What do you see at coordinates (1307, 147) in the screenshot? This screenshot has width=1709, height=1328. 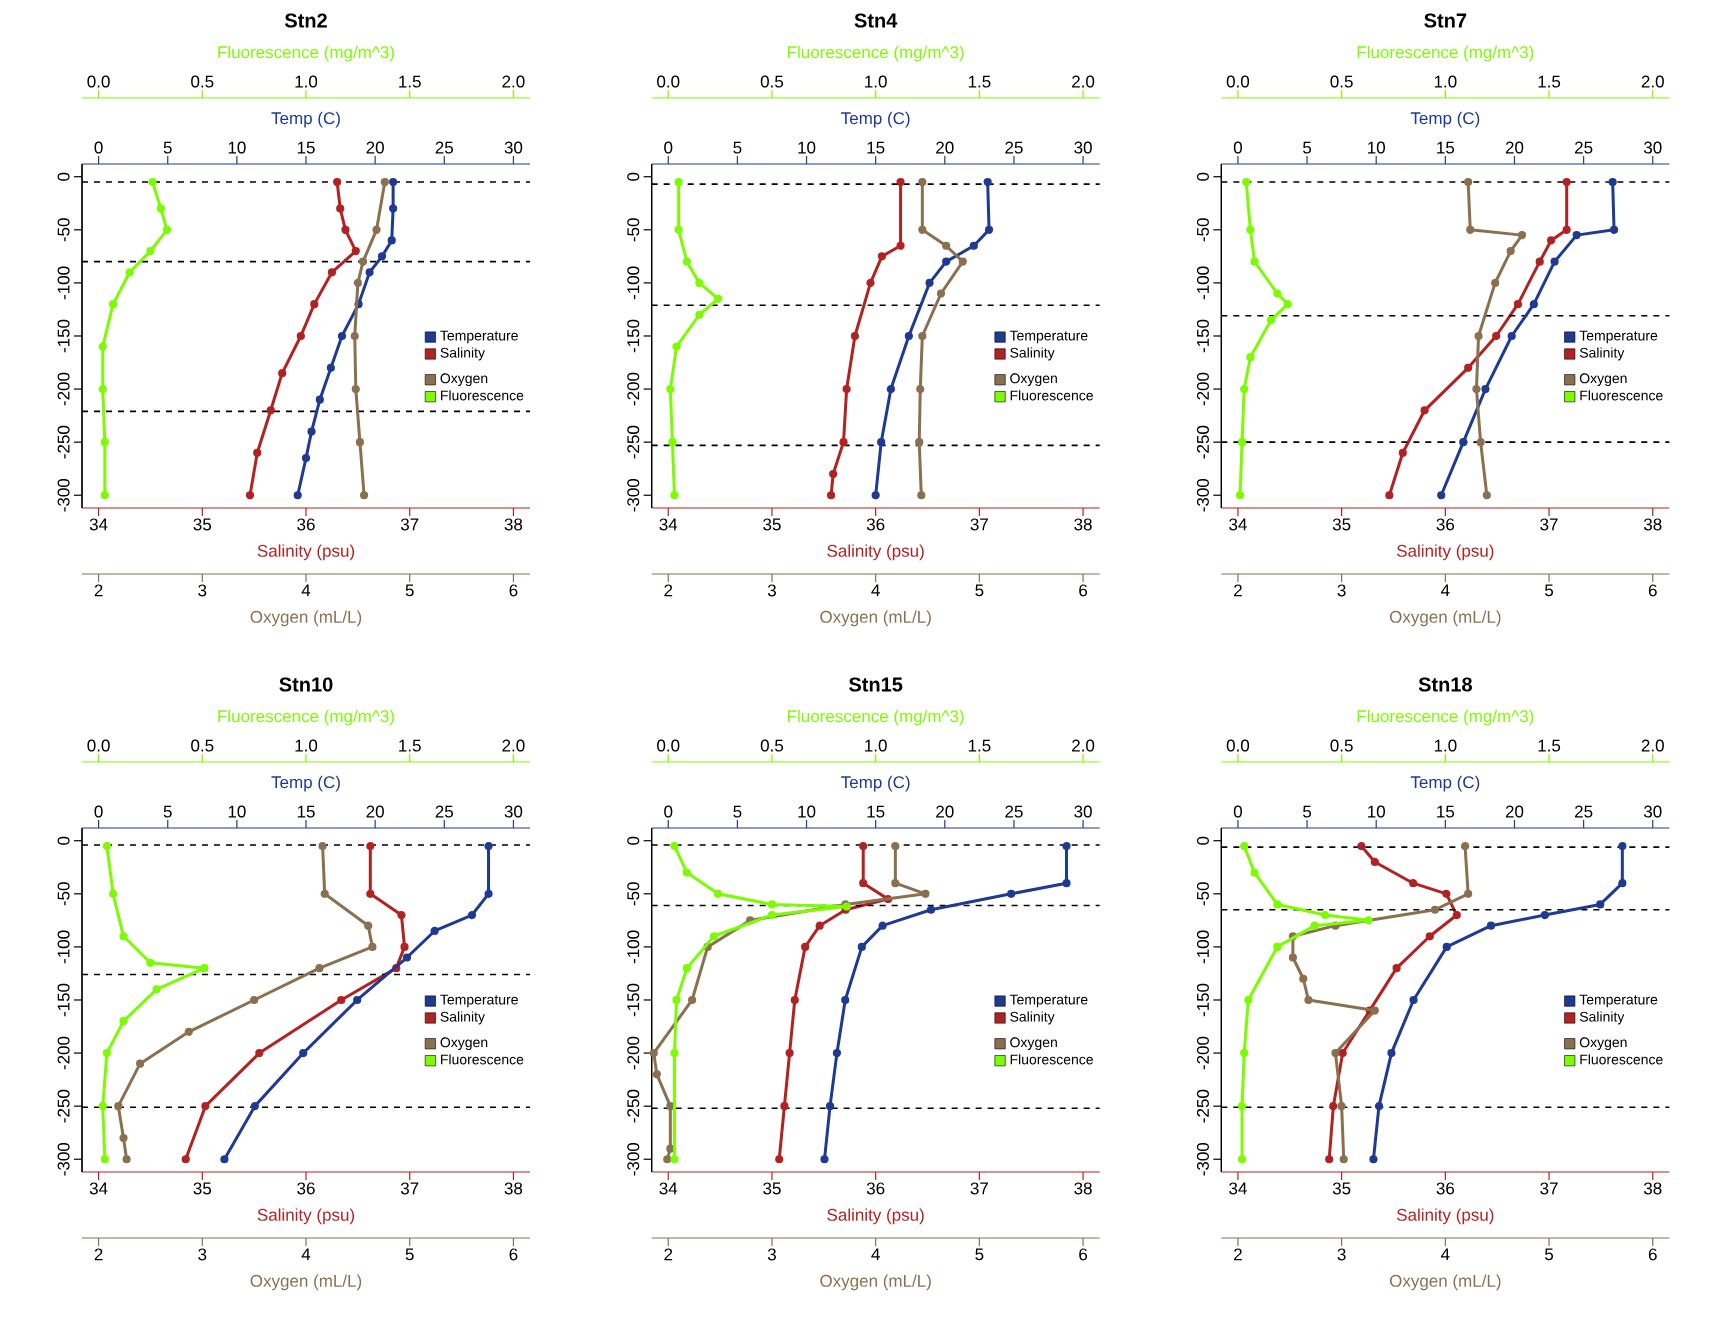 I see `x2-tick-label: 5` at bounding box center [1307, 147].